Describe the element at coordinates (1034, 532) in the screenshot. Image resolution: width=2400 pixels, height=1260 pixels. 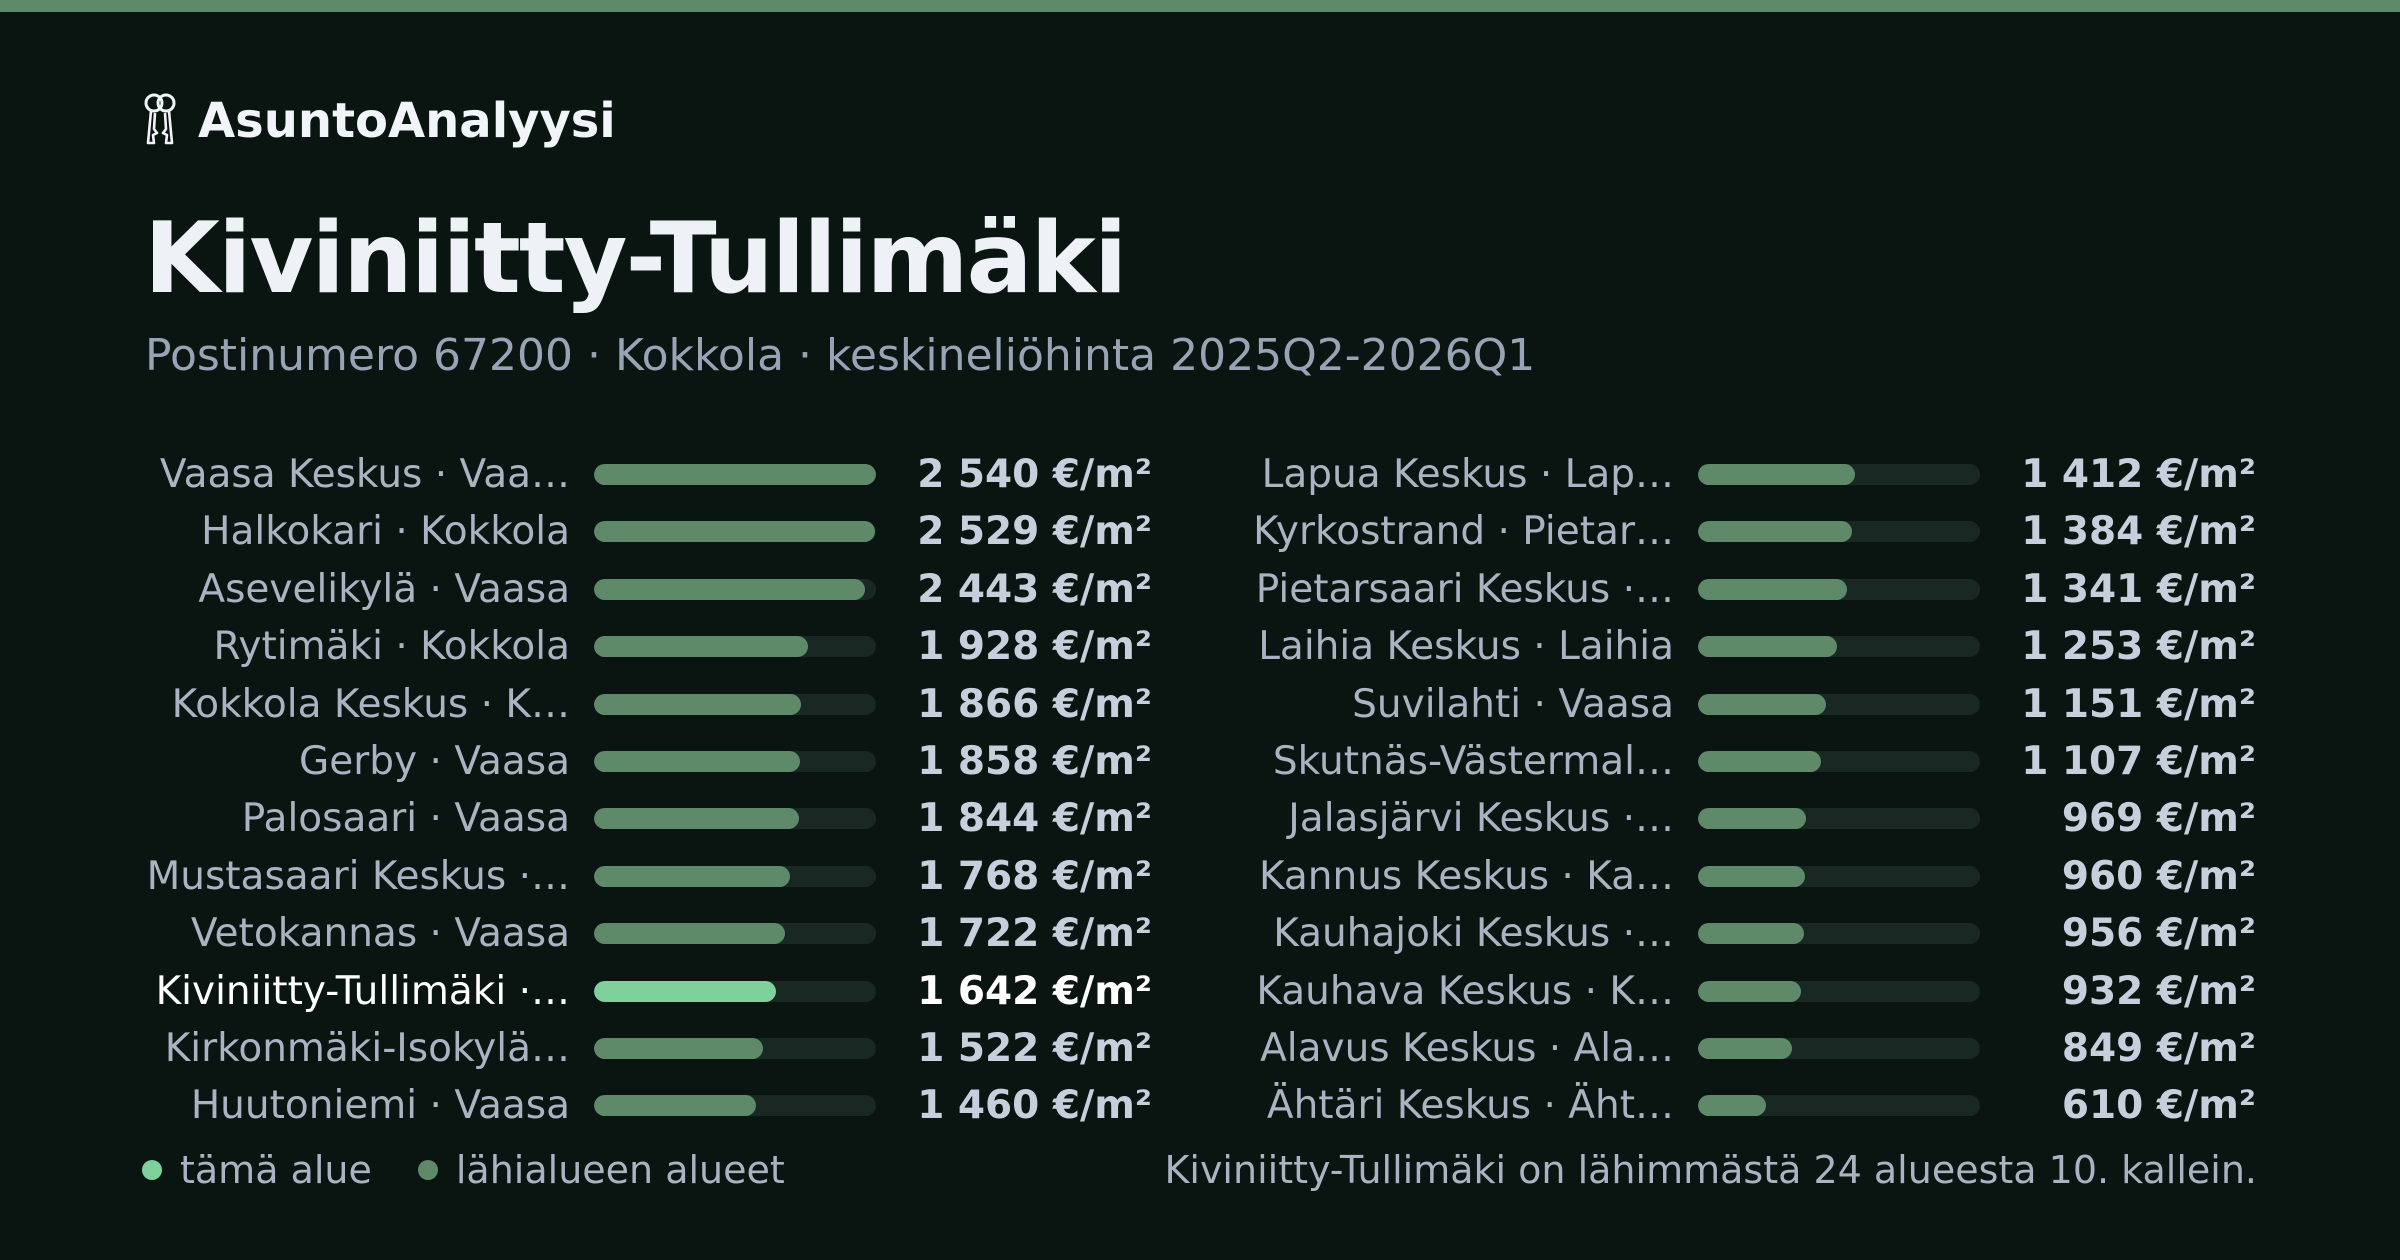
I see `bar-value-label: 2 529 €/m²` at that location.